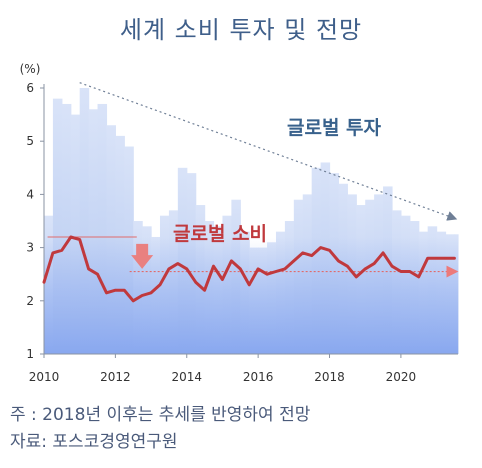 The image size is (482, 468). What do you see at coordinates (142, 256) in the screenshot?
I see `down-arrow-icon` at bounding box center [142, 256].